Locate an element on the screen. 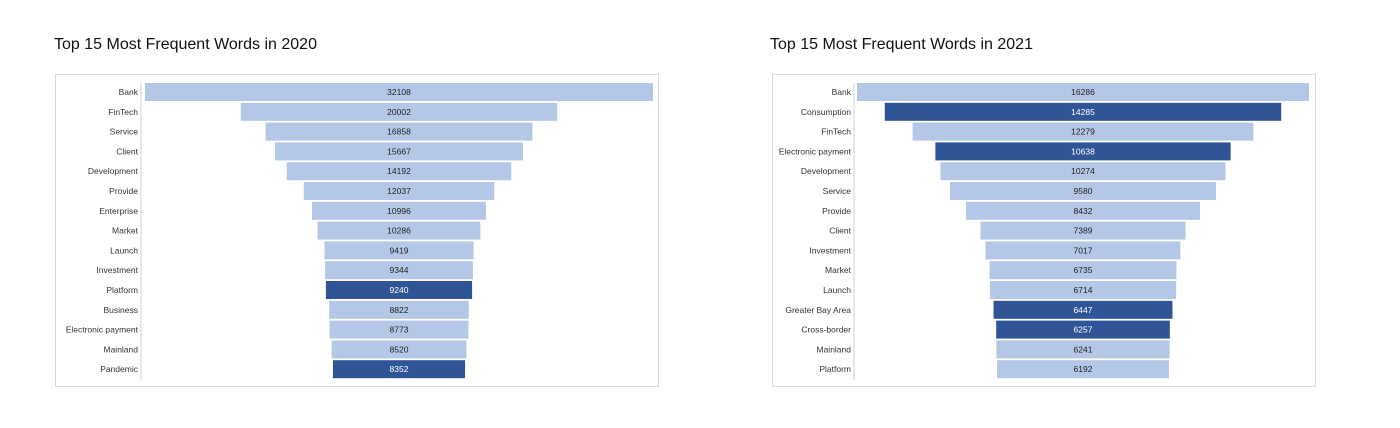 This screenshot has width=1400, height=428. value-label-provide: 8432 is located at coordinates (1083, 211).